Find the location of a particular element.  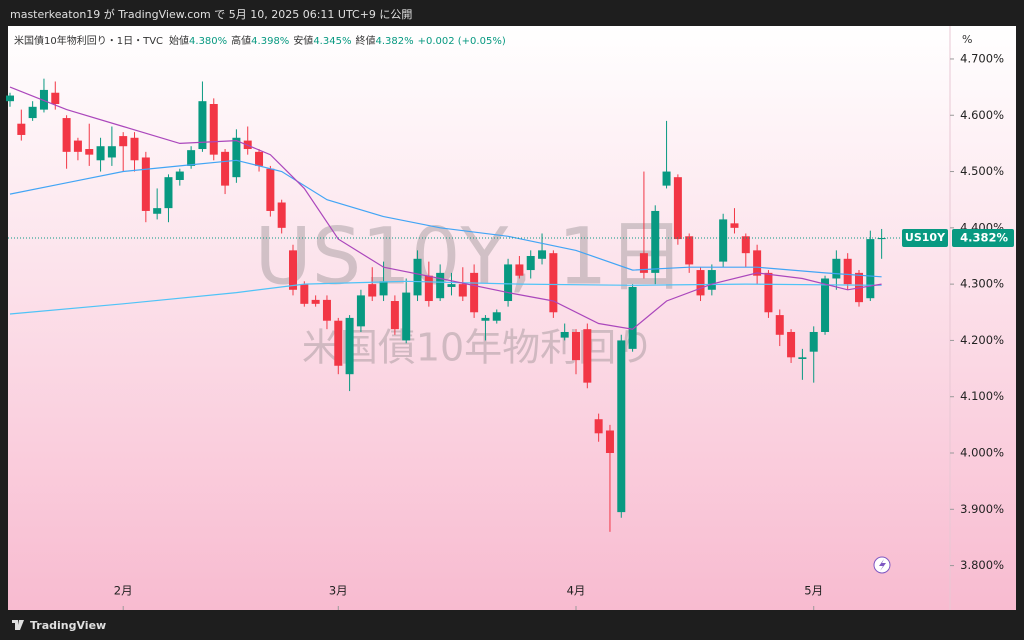

y-tick-label: 4.500% is located at coordinates (982, 171).